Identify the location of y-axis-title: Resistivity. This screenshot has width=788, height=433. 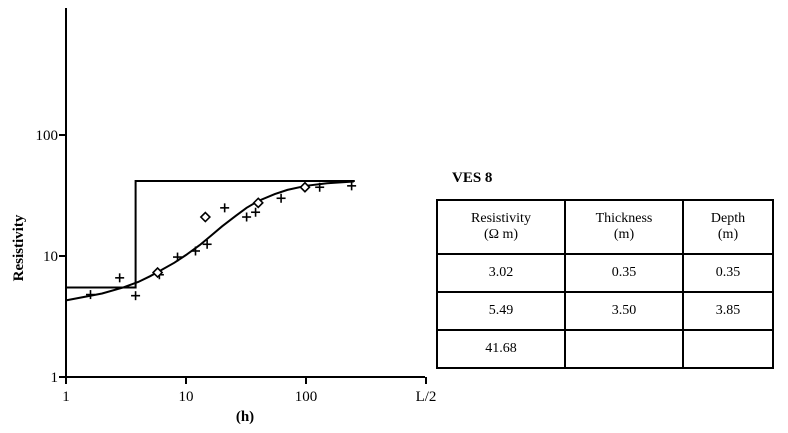
(19, 247).